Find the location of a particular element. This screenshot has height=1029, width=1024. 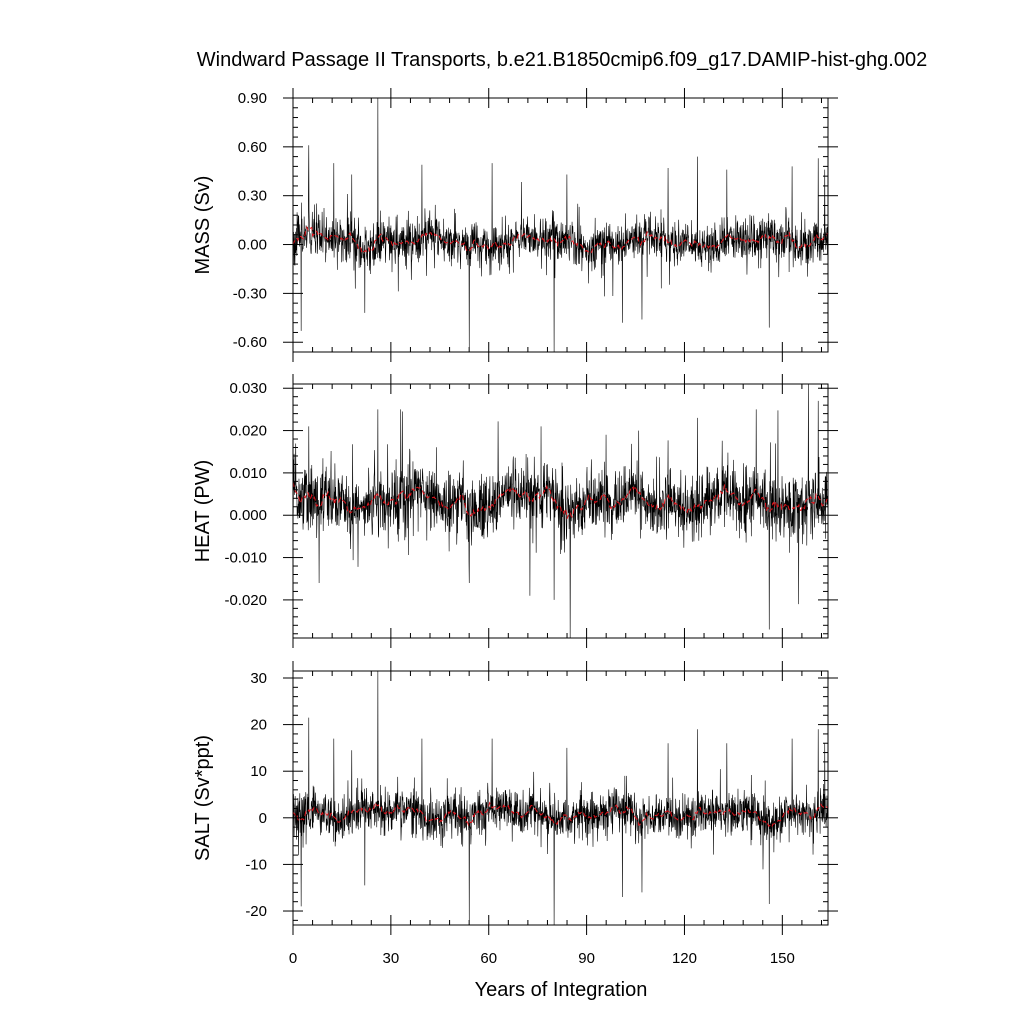

x-tick-label: 30 is located at coordinates (391, 958).